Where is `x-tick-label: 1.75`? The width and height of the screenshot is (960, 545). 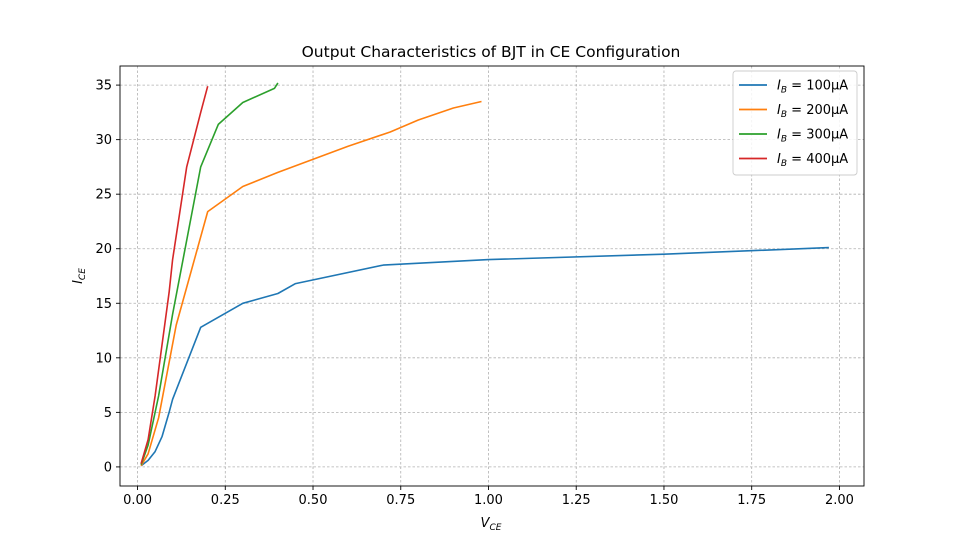 x-tick-label: 1.75 is located at coordinates (751, 500).